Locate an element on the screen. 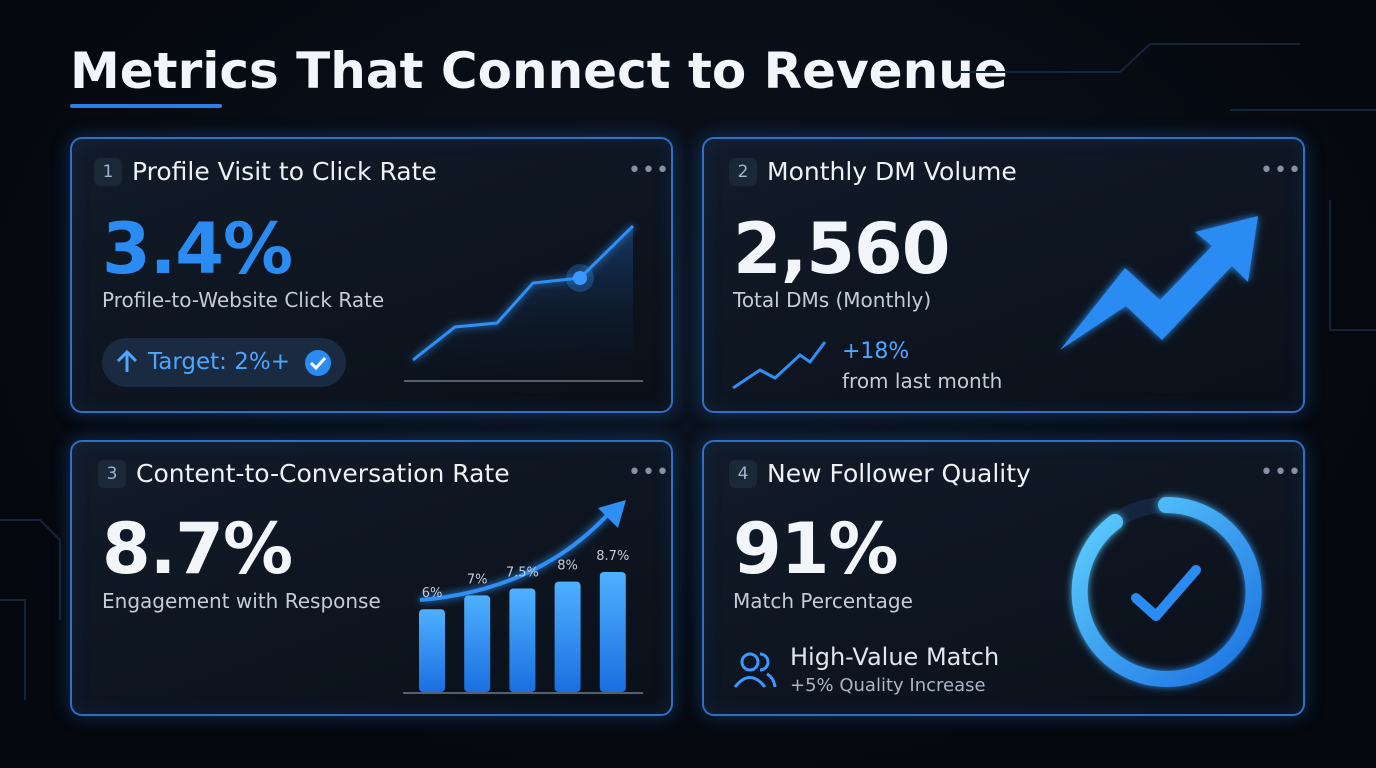 The image size is (1376, 768). title-underline is located at coordinates (146, 106).